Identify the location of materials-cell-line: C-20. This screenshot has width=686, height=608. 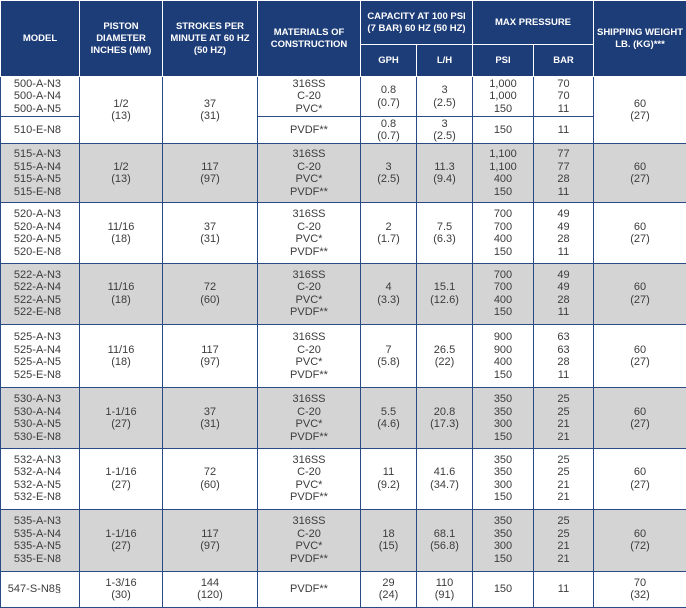
(309, 411).